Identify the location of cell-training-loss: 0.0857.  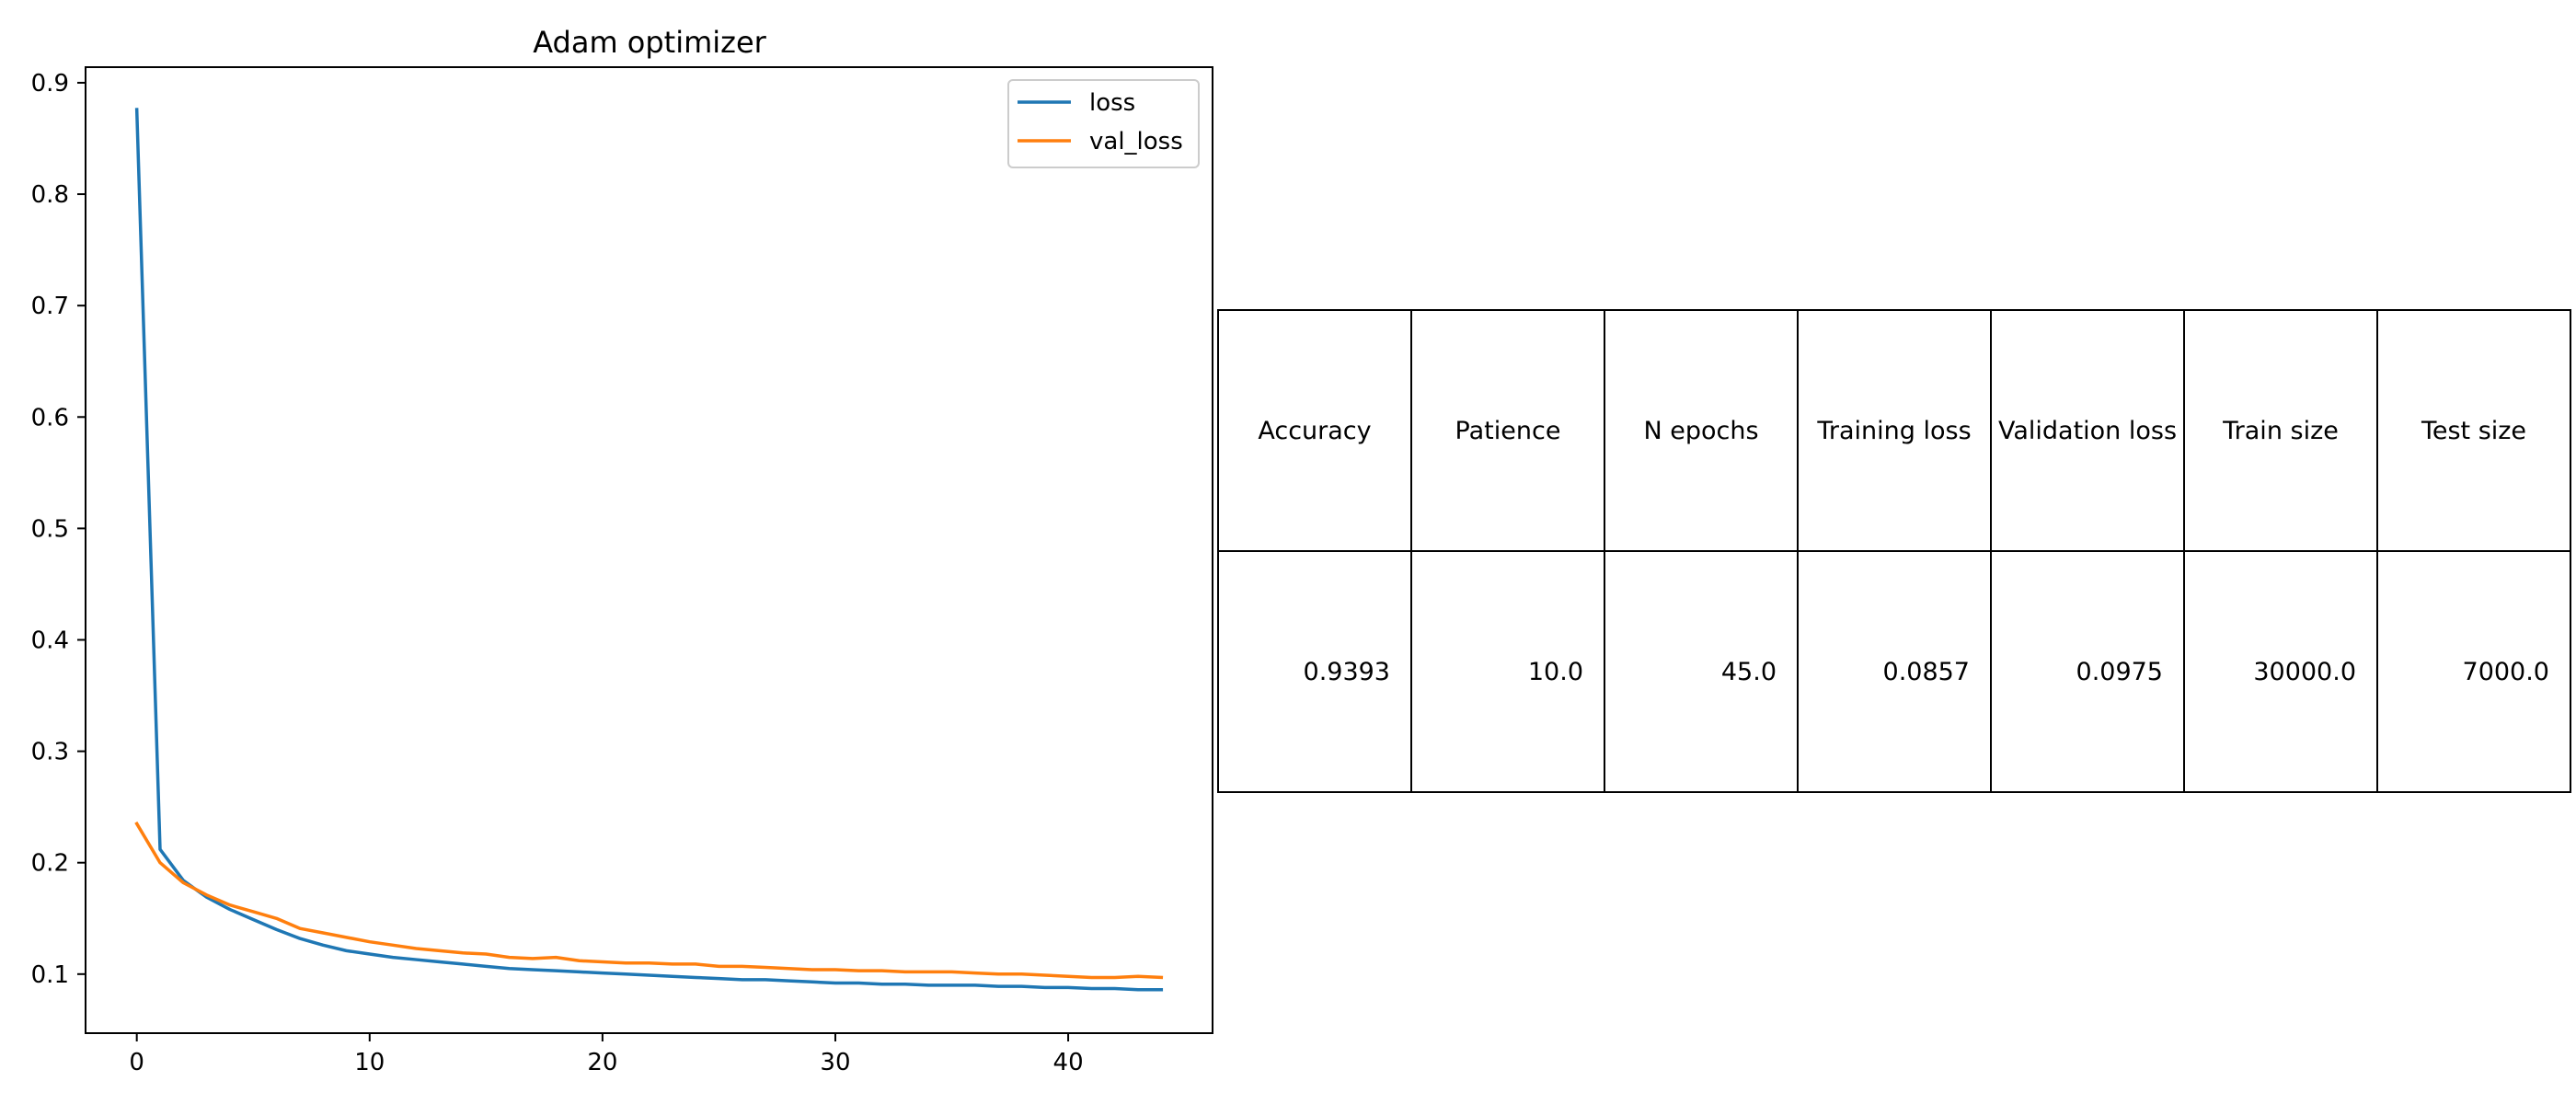
(1894, 671).